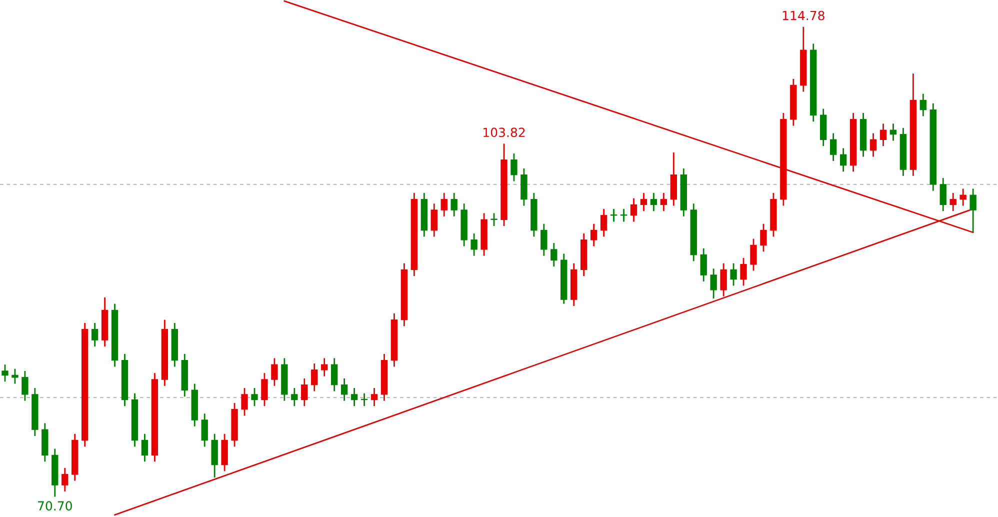 Image resolution: width=998 pixels, height=517 pixels. I want to click on annotation: 103.82, so click(504, 133).